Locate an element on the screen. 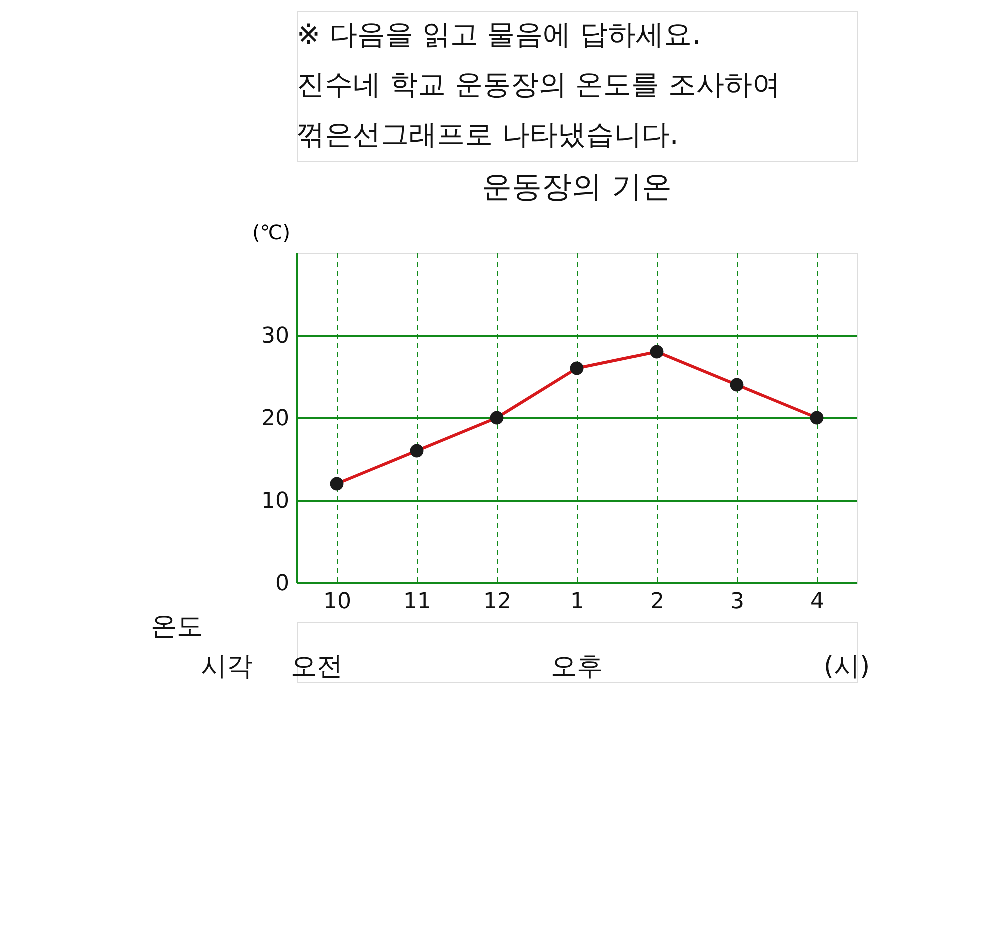  y-axis-title: (℃) is located at coordinates (271, 232).